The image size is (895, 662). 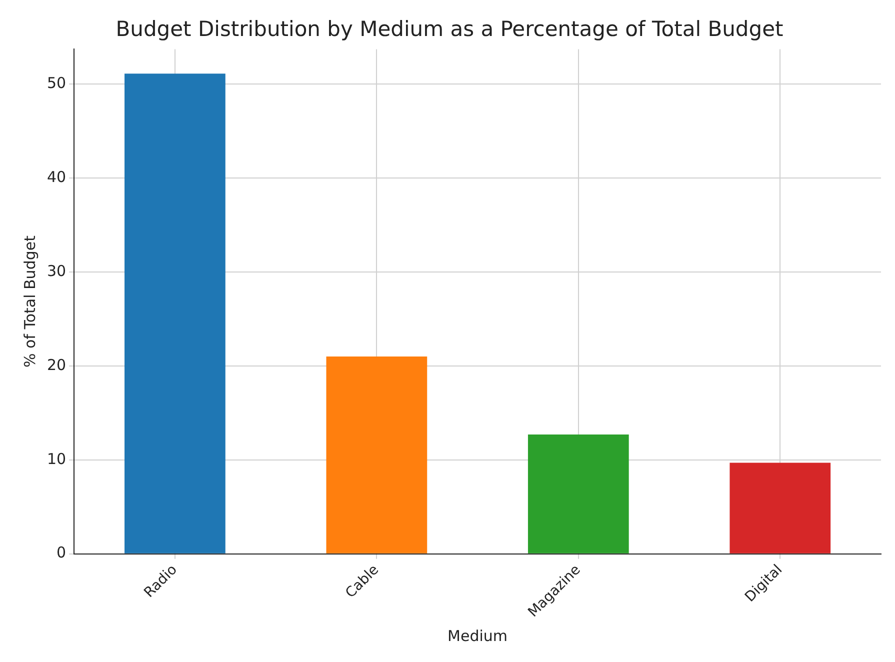 What do you see at coordinates (56, 365) in the screenshot?
I see `y-tick-label: 20` at bounding box center [56, 365].